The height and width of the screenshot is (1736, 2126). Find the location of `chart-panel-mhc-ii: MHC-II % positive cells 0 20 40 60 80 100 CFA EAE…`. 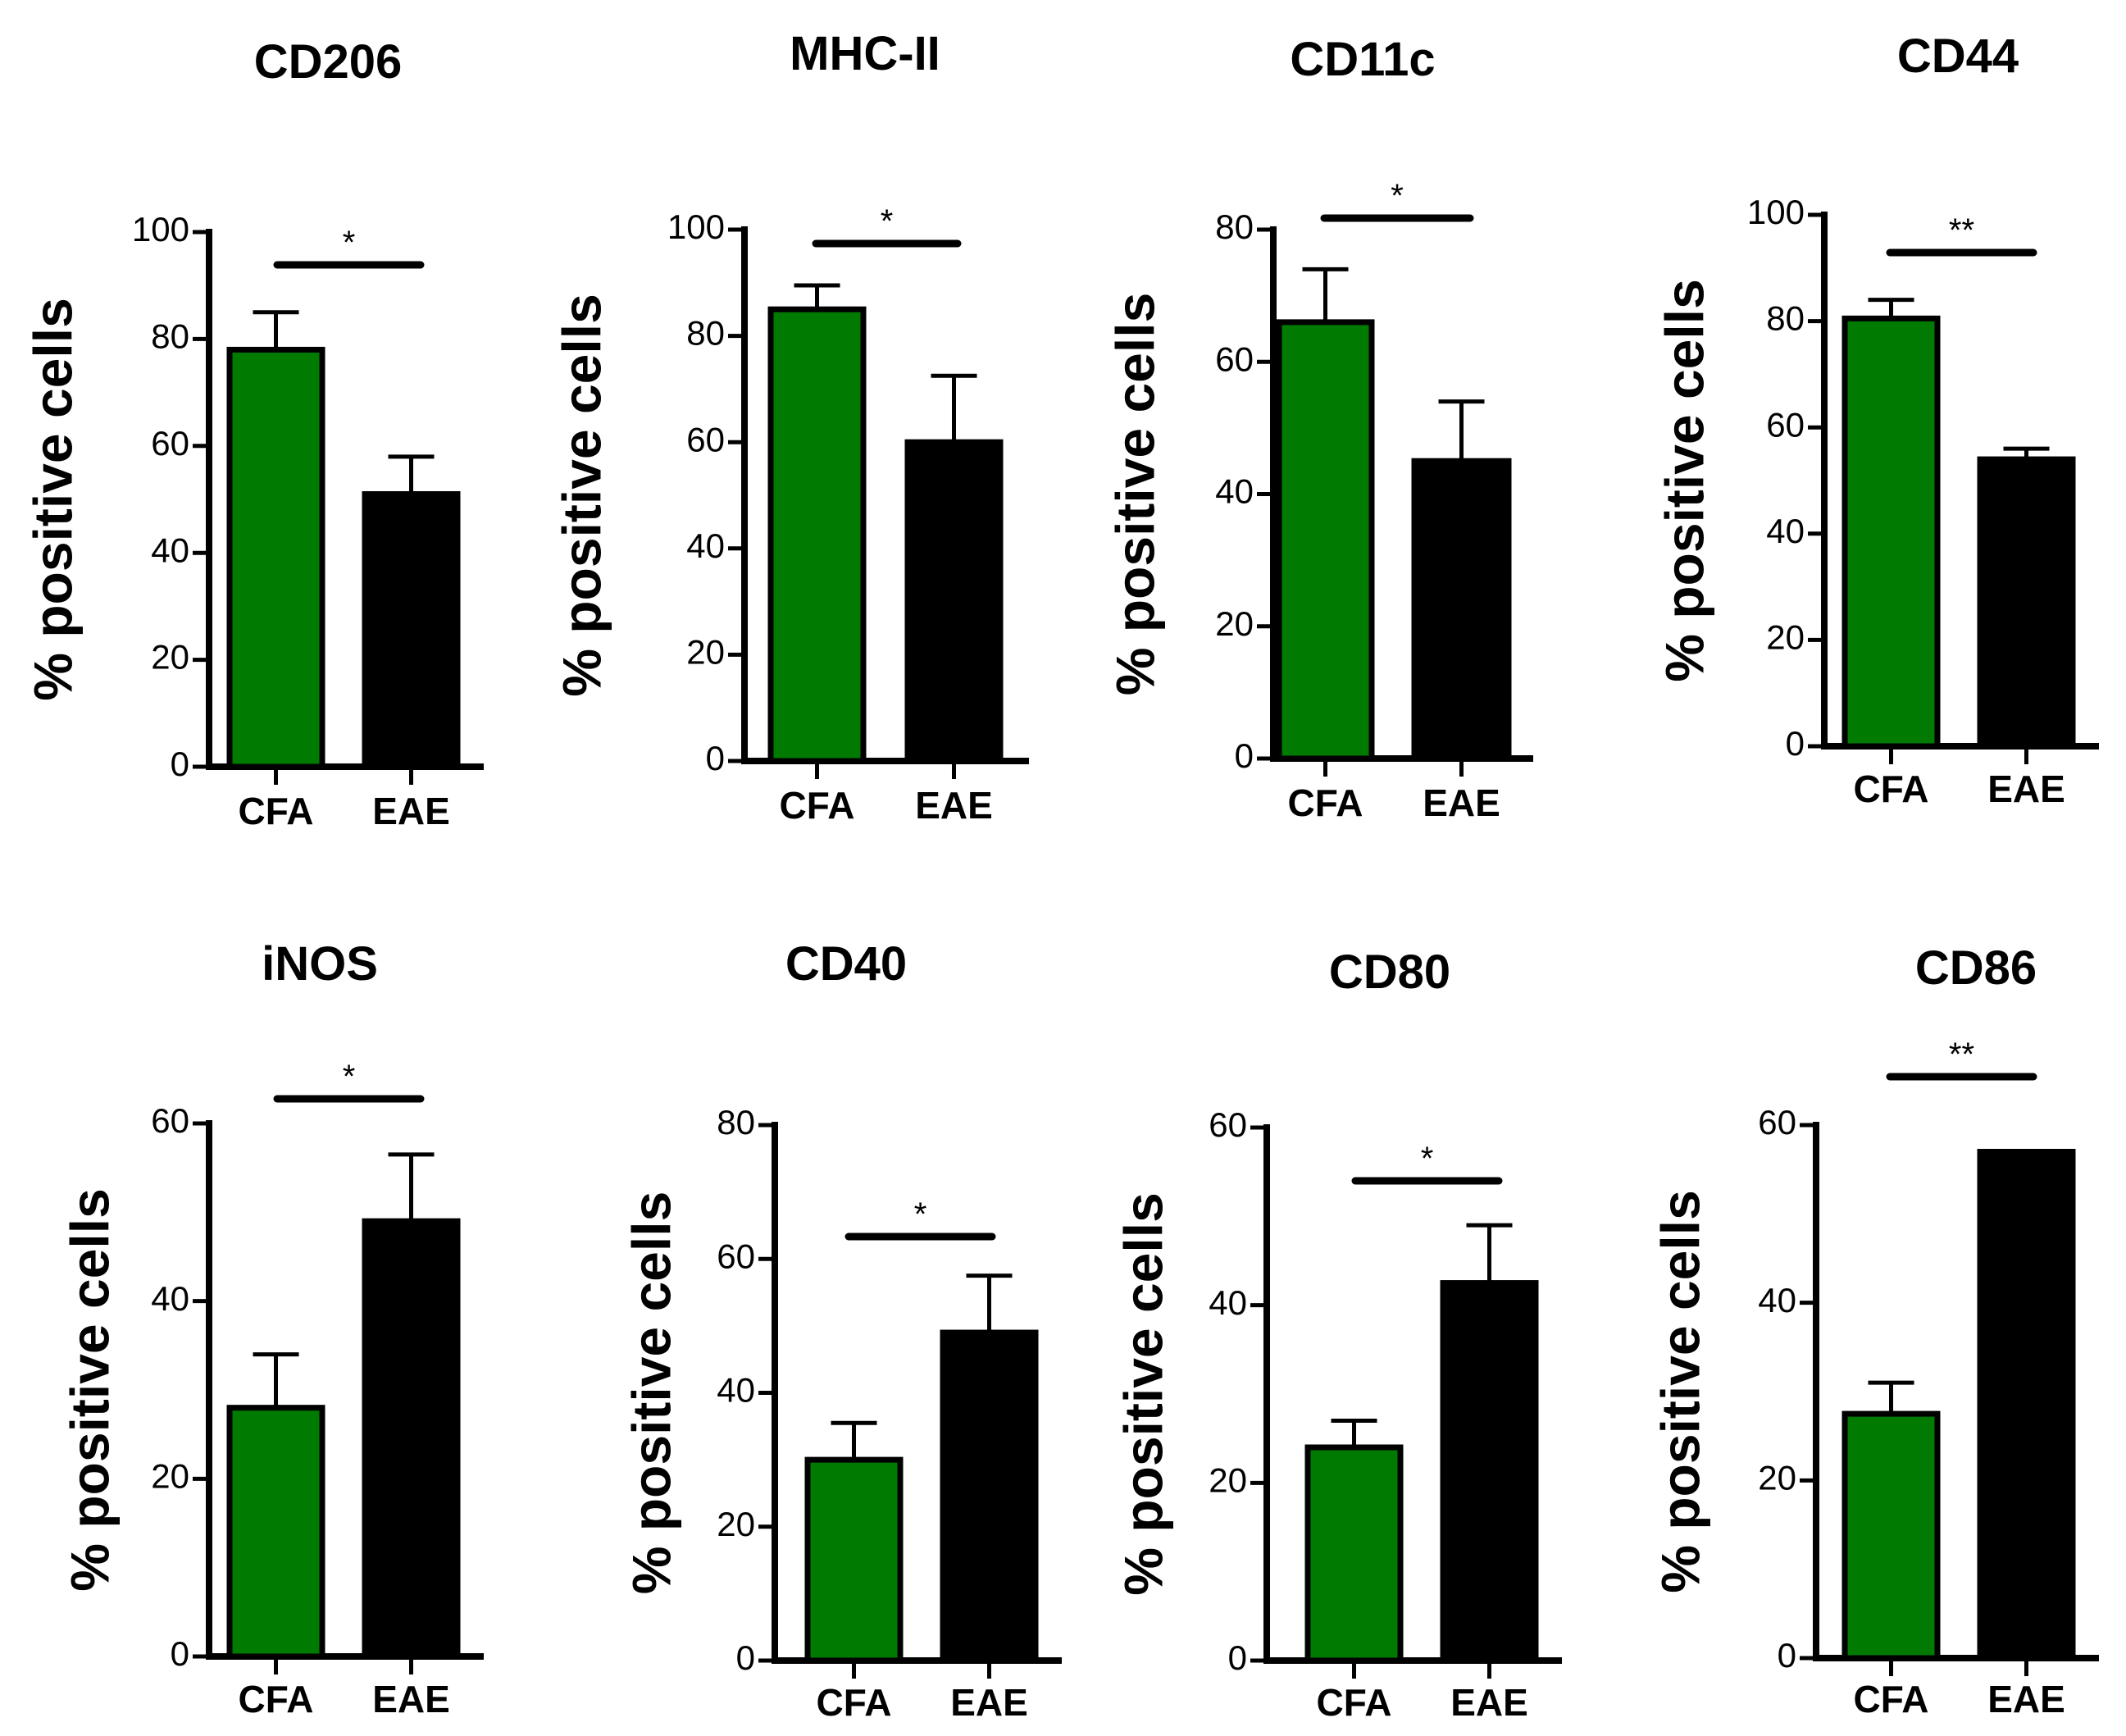

chart-panel-mhc-ii: MHC-II % positive cells 0 20 40 60 80 100 CFA EAE… is located at coordinates (790, 427).